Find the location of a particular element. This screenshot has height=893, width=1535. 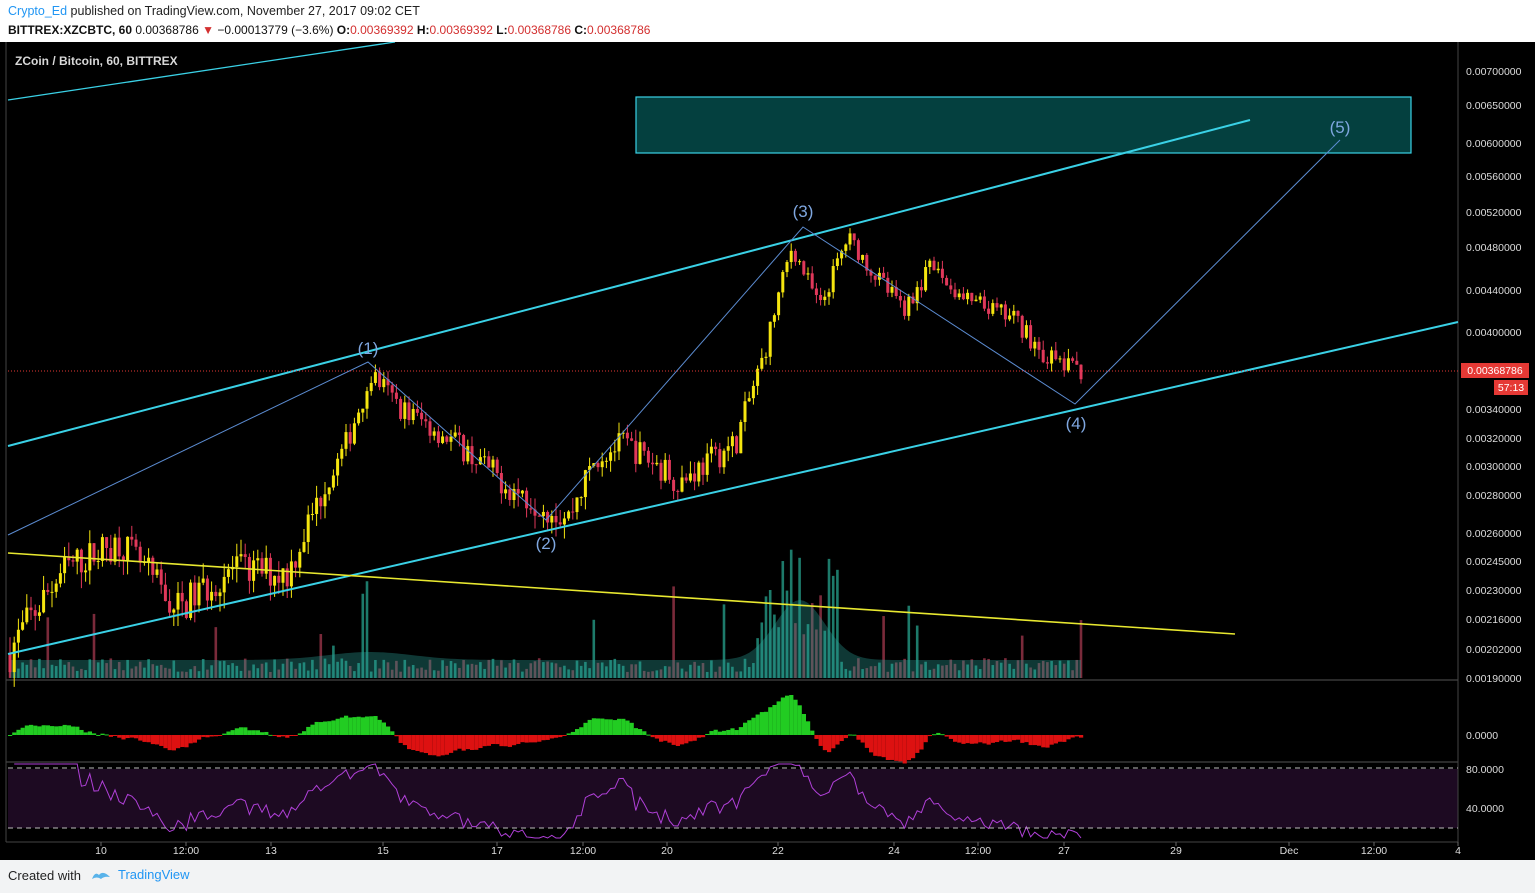

upper-channel-line-old is located at coordinates (201, 71).